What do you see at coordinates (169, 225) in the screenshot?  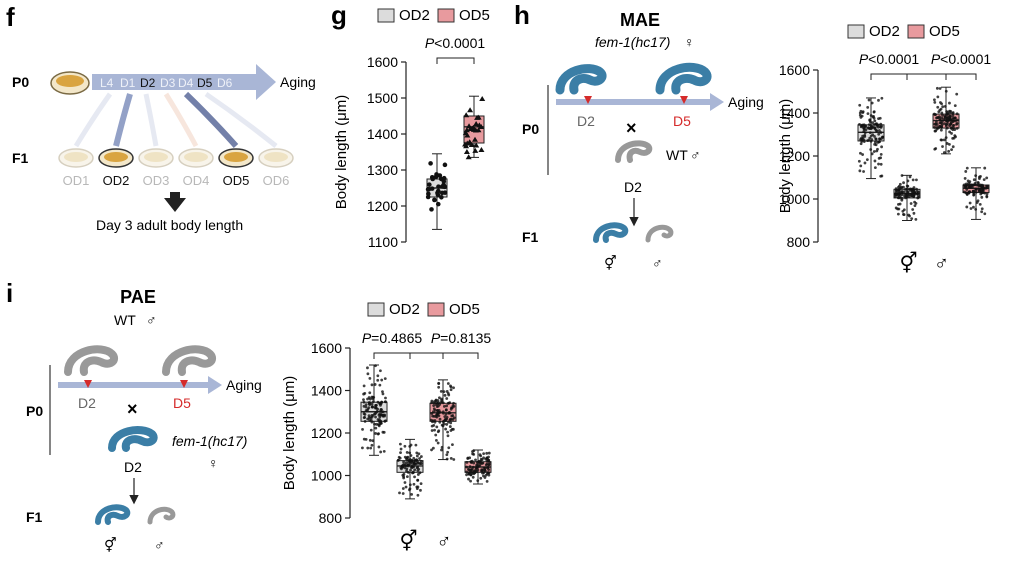 I see `panel-f-caption: Day 3 adult body length` at bounding box center [169, 225].